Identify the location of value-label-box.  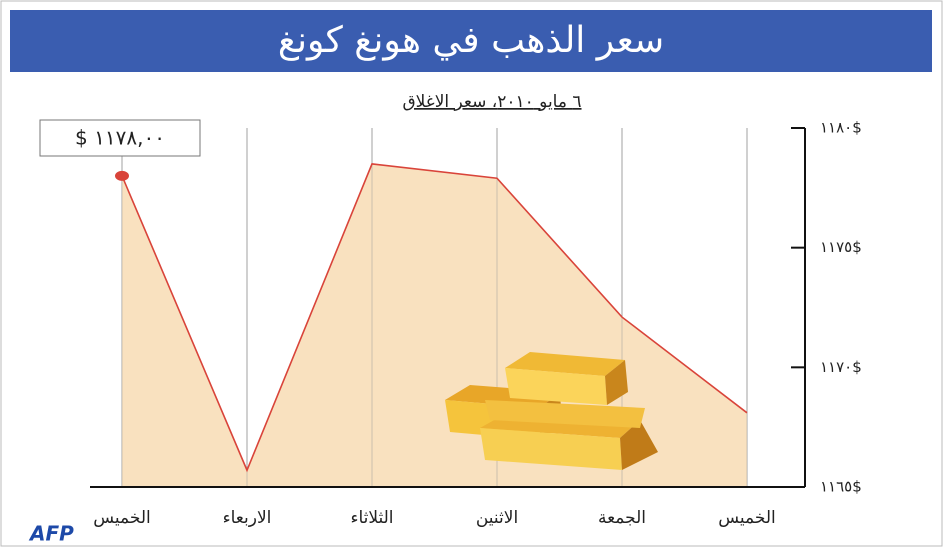
(120, 138).